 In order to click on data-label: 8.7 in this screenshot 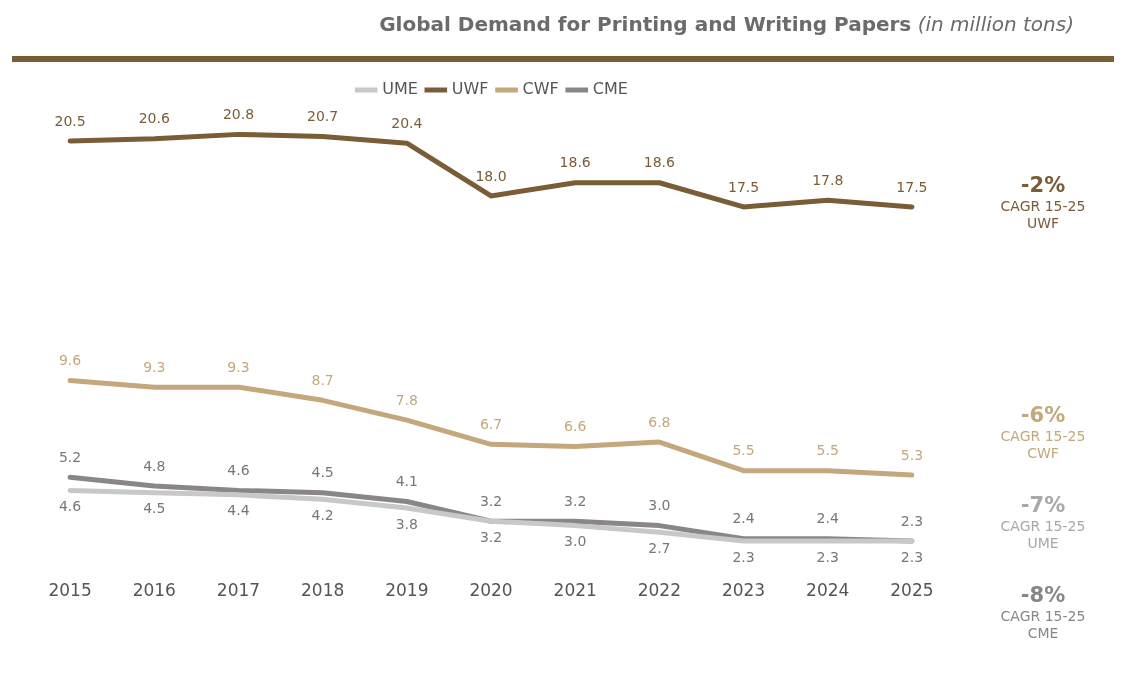, I will do `click(322, 379)`.